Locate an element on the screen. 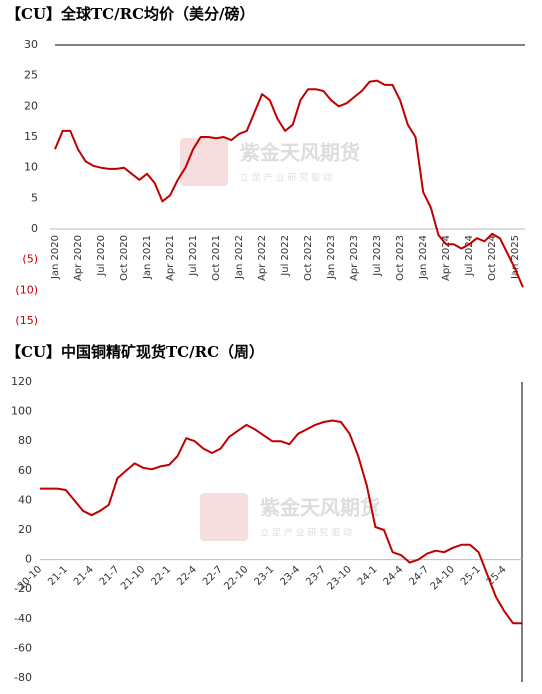 This screenshot has width=542, height=694. y-tick-label: 5 is located at coordinates (34, 197).